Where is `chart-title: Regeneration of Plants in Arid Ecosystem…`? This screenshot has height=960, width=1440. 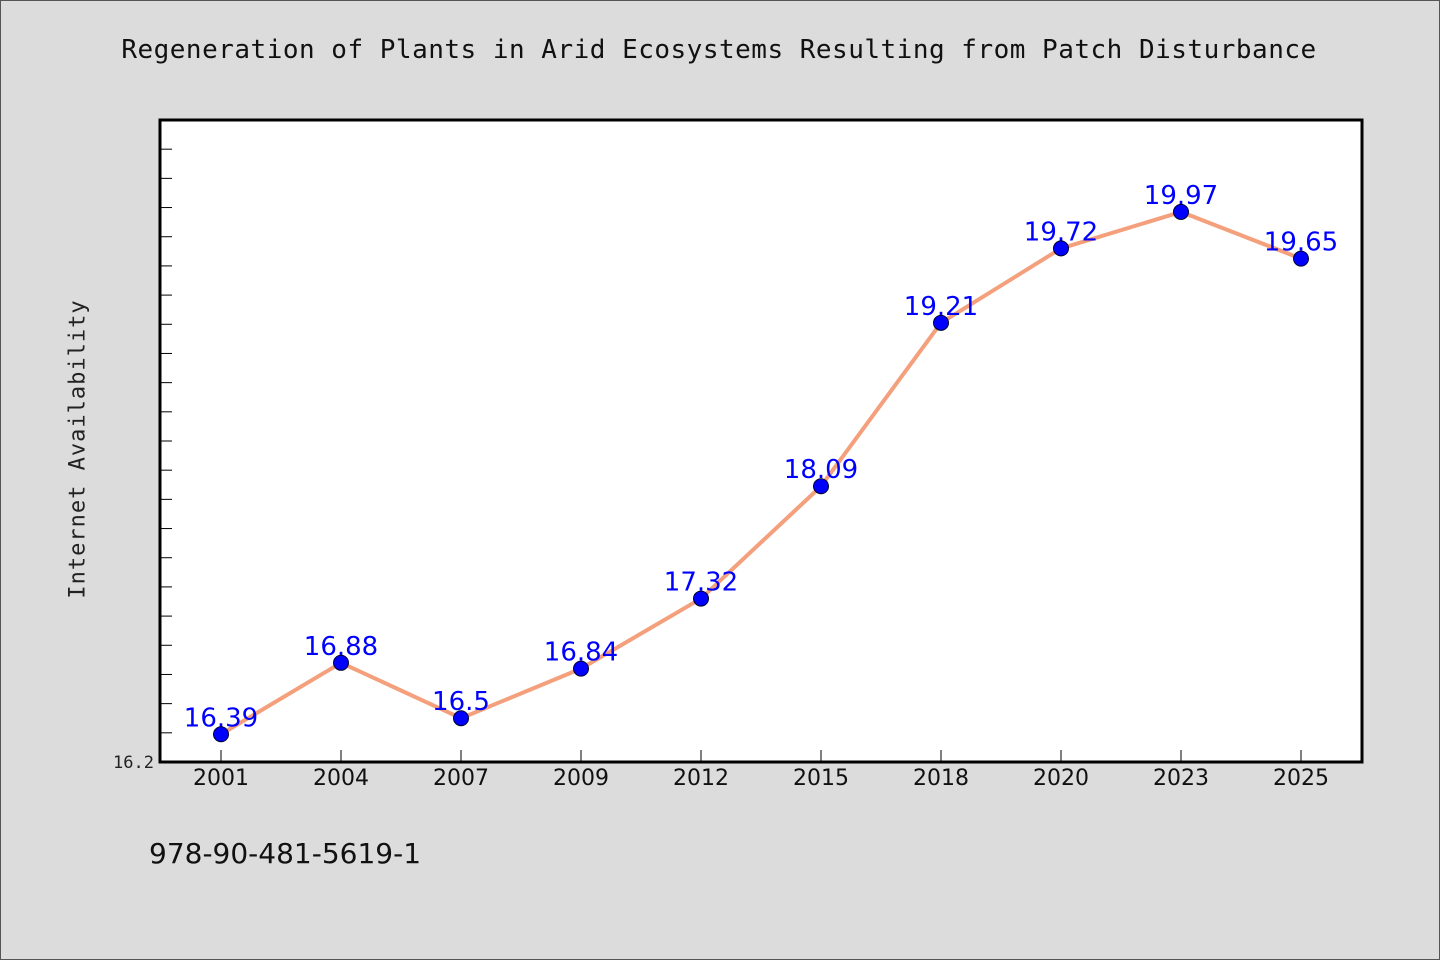
chart-title: Regeneration of Plants in Arid Ecosystem… is located at coordinates (719, 50).